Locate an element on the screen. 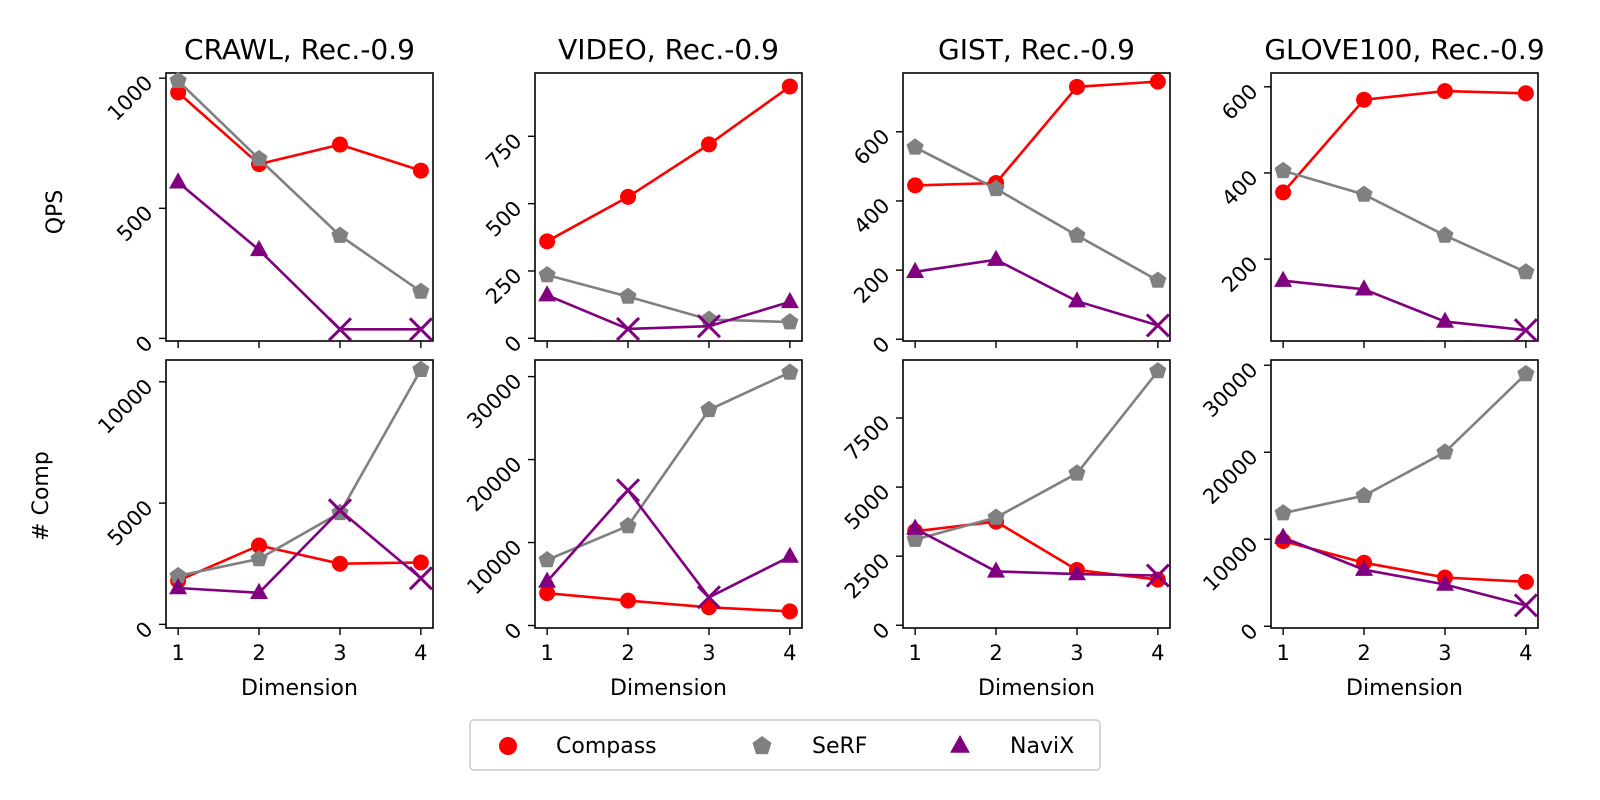 The width and height of the screenshot is (1600, 800). y-tick-label: 200 is located at coordinates (871, 285).